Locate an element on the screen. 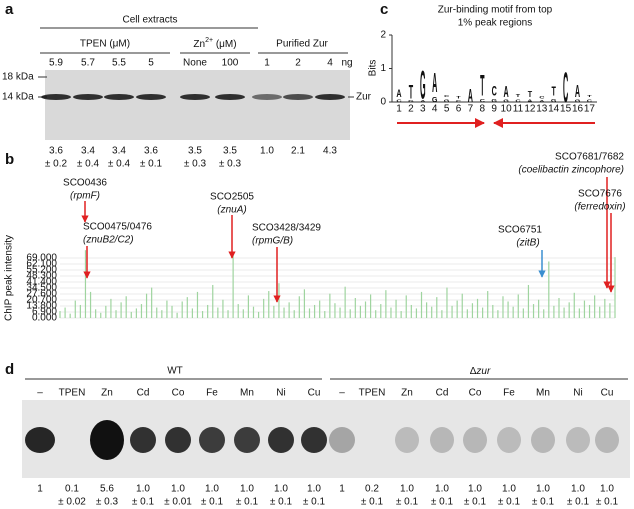 Image resolution: width=634 pixels, height=509 pixels. annotation-gene: (zitB) is located at coordinates (527, 243).